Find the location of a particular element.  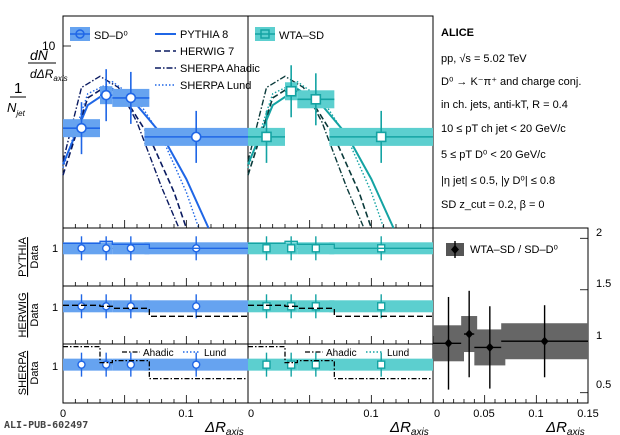

info-line-7: SD z_cut = 0.2, β = 0 is located at coordinates (493, 205).